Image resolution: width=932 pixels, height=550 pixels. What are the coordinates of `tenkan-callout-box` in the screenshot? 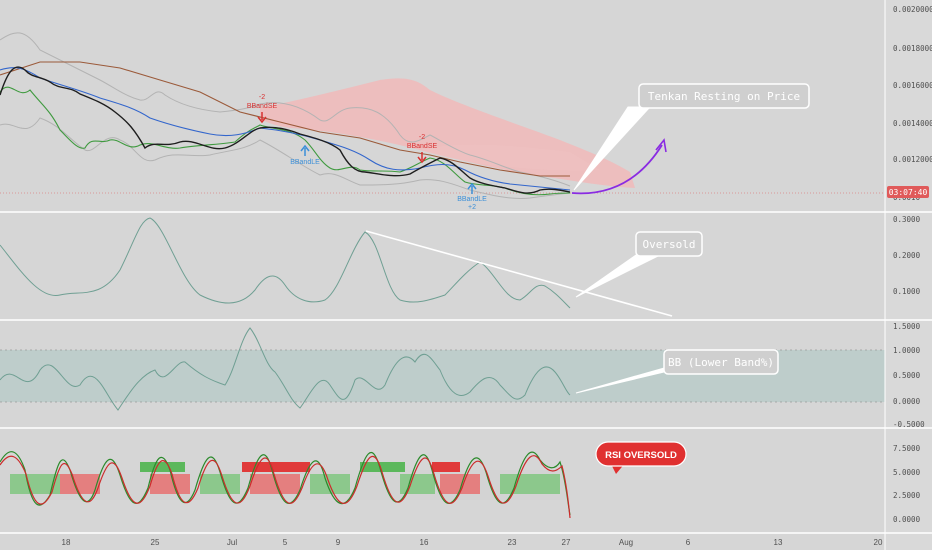 It's located at (724, 96).